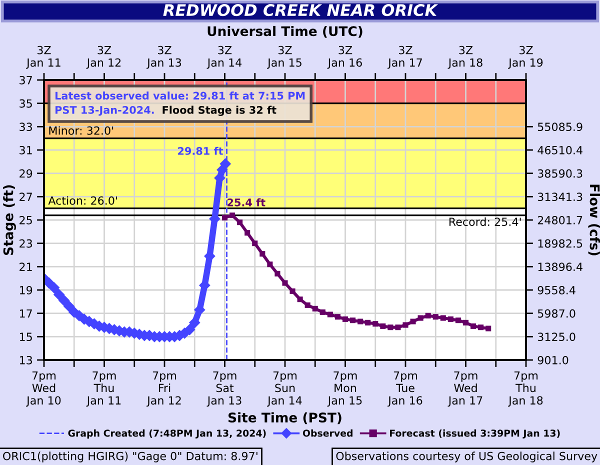 This screenshot has width=600, height=465. I want to click on x2-tick-label: 3Z Jan 17, so click(405, 57).